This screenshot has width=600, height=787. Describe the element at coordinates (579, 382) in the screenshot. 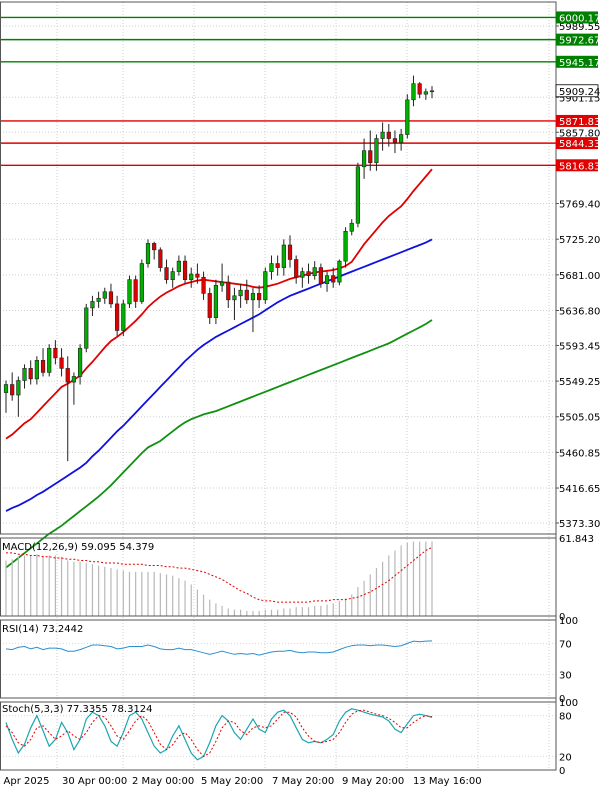

I see `price-tick-label: 5549.25` at that location.